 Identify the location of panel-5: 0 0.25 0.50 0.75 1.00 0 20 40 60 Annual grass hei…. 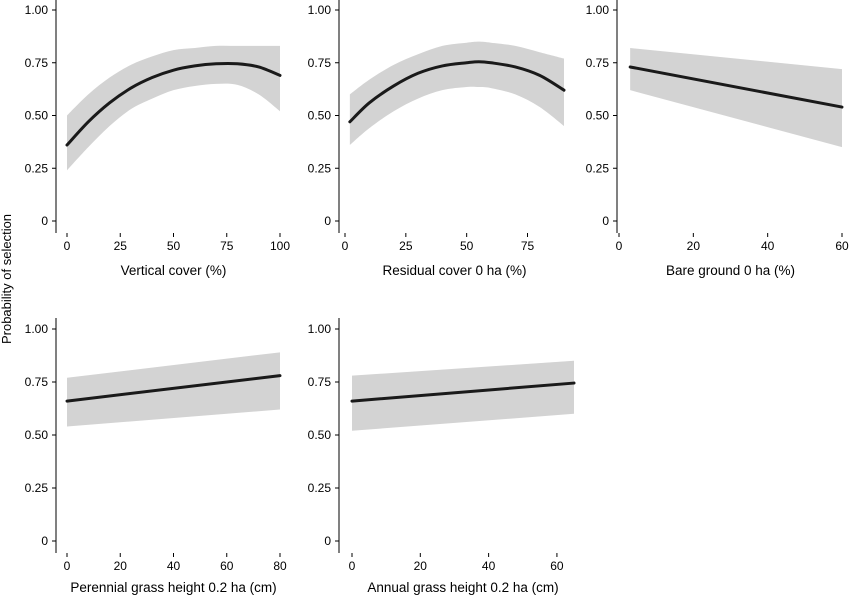
(442, 456).